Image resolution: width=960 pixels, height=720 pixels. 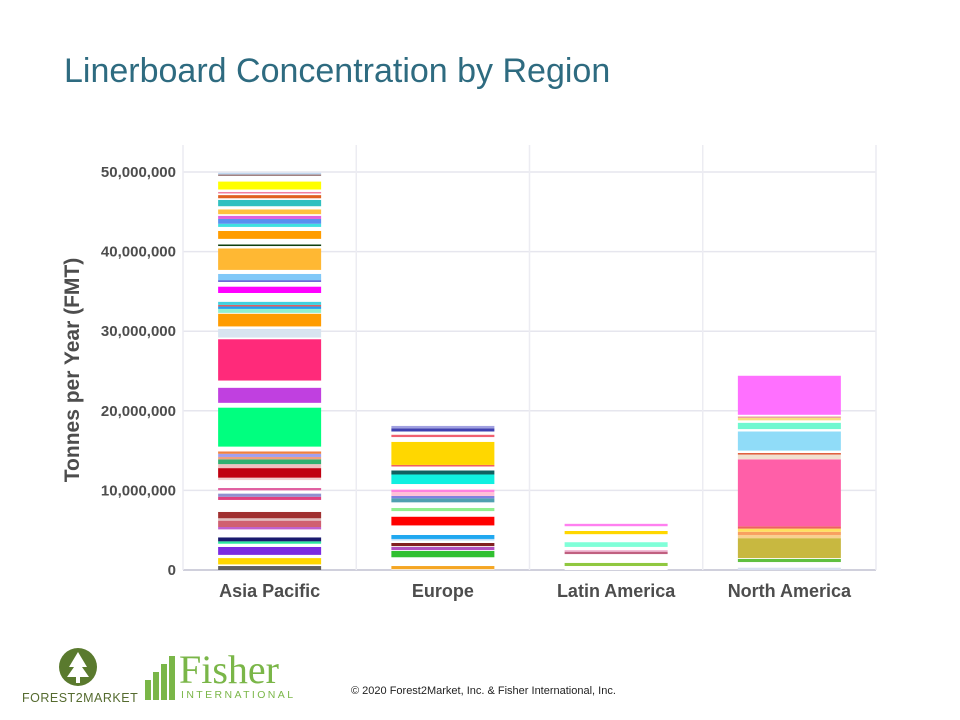 What do you see at coordinates (790, 591) in the screenshot?
I see `x-category-label: North America` at bounding box center [790, 591].